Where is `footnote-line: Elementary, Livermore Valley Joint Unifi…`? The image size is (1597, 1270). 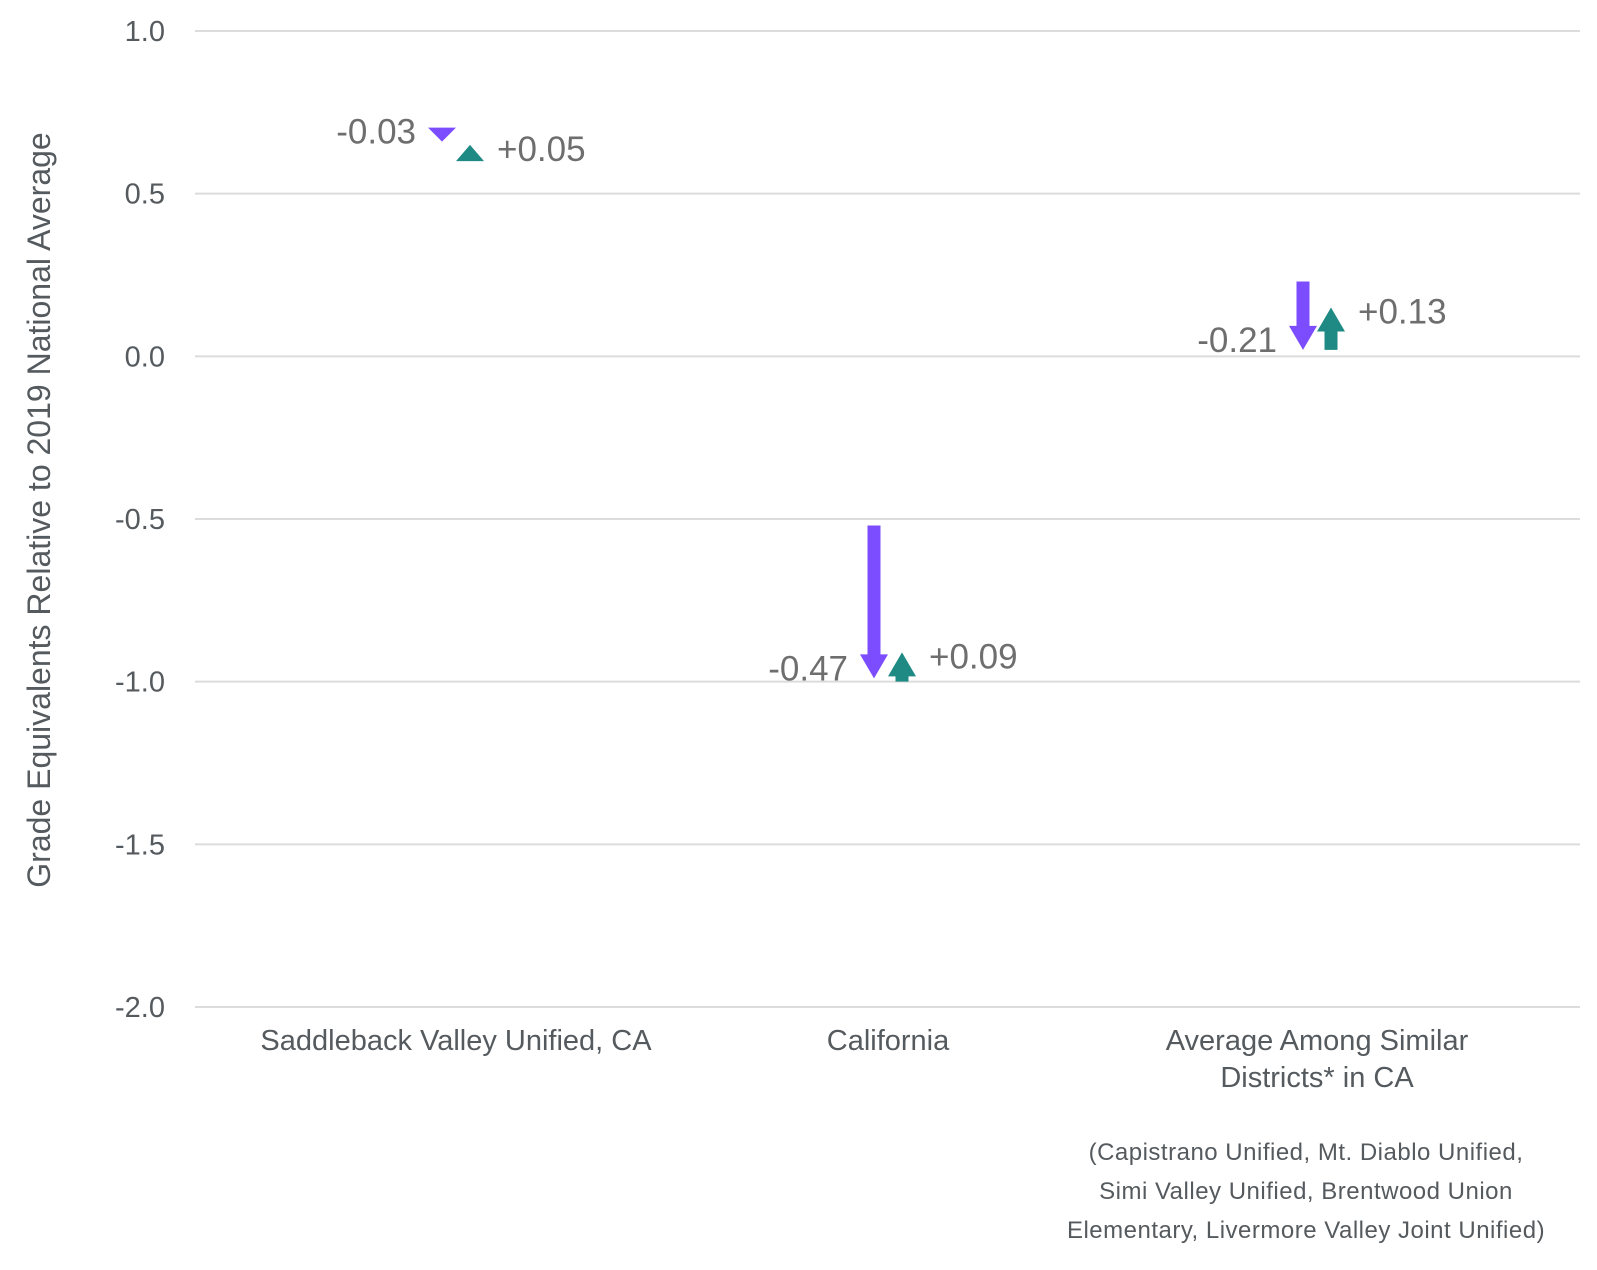 footnote-line: Elementary, Livermore Valley Joint Unifi… is located at coordinates (1306, 1230).